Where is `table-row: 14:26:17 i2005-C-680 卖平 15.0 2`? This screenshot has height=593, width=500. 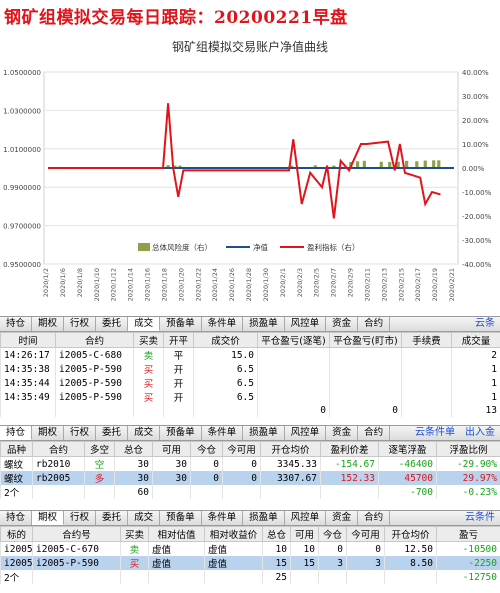 table-row: 14:26:17 i2005-C-680 卖平 15.0 2 is located at coordinates (250, 354).